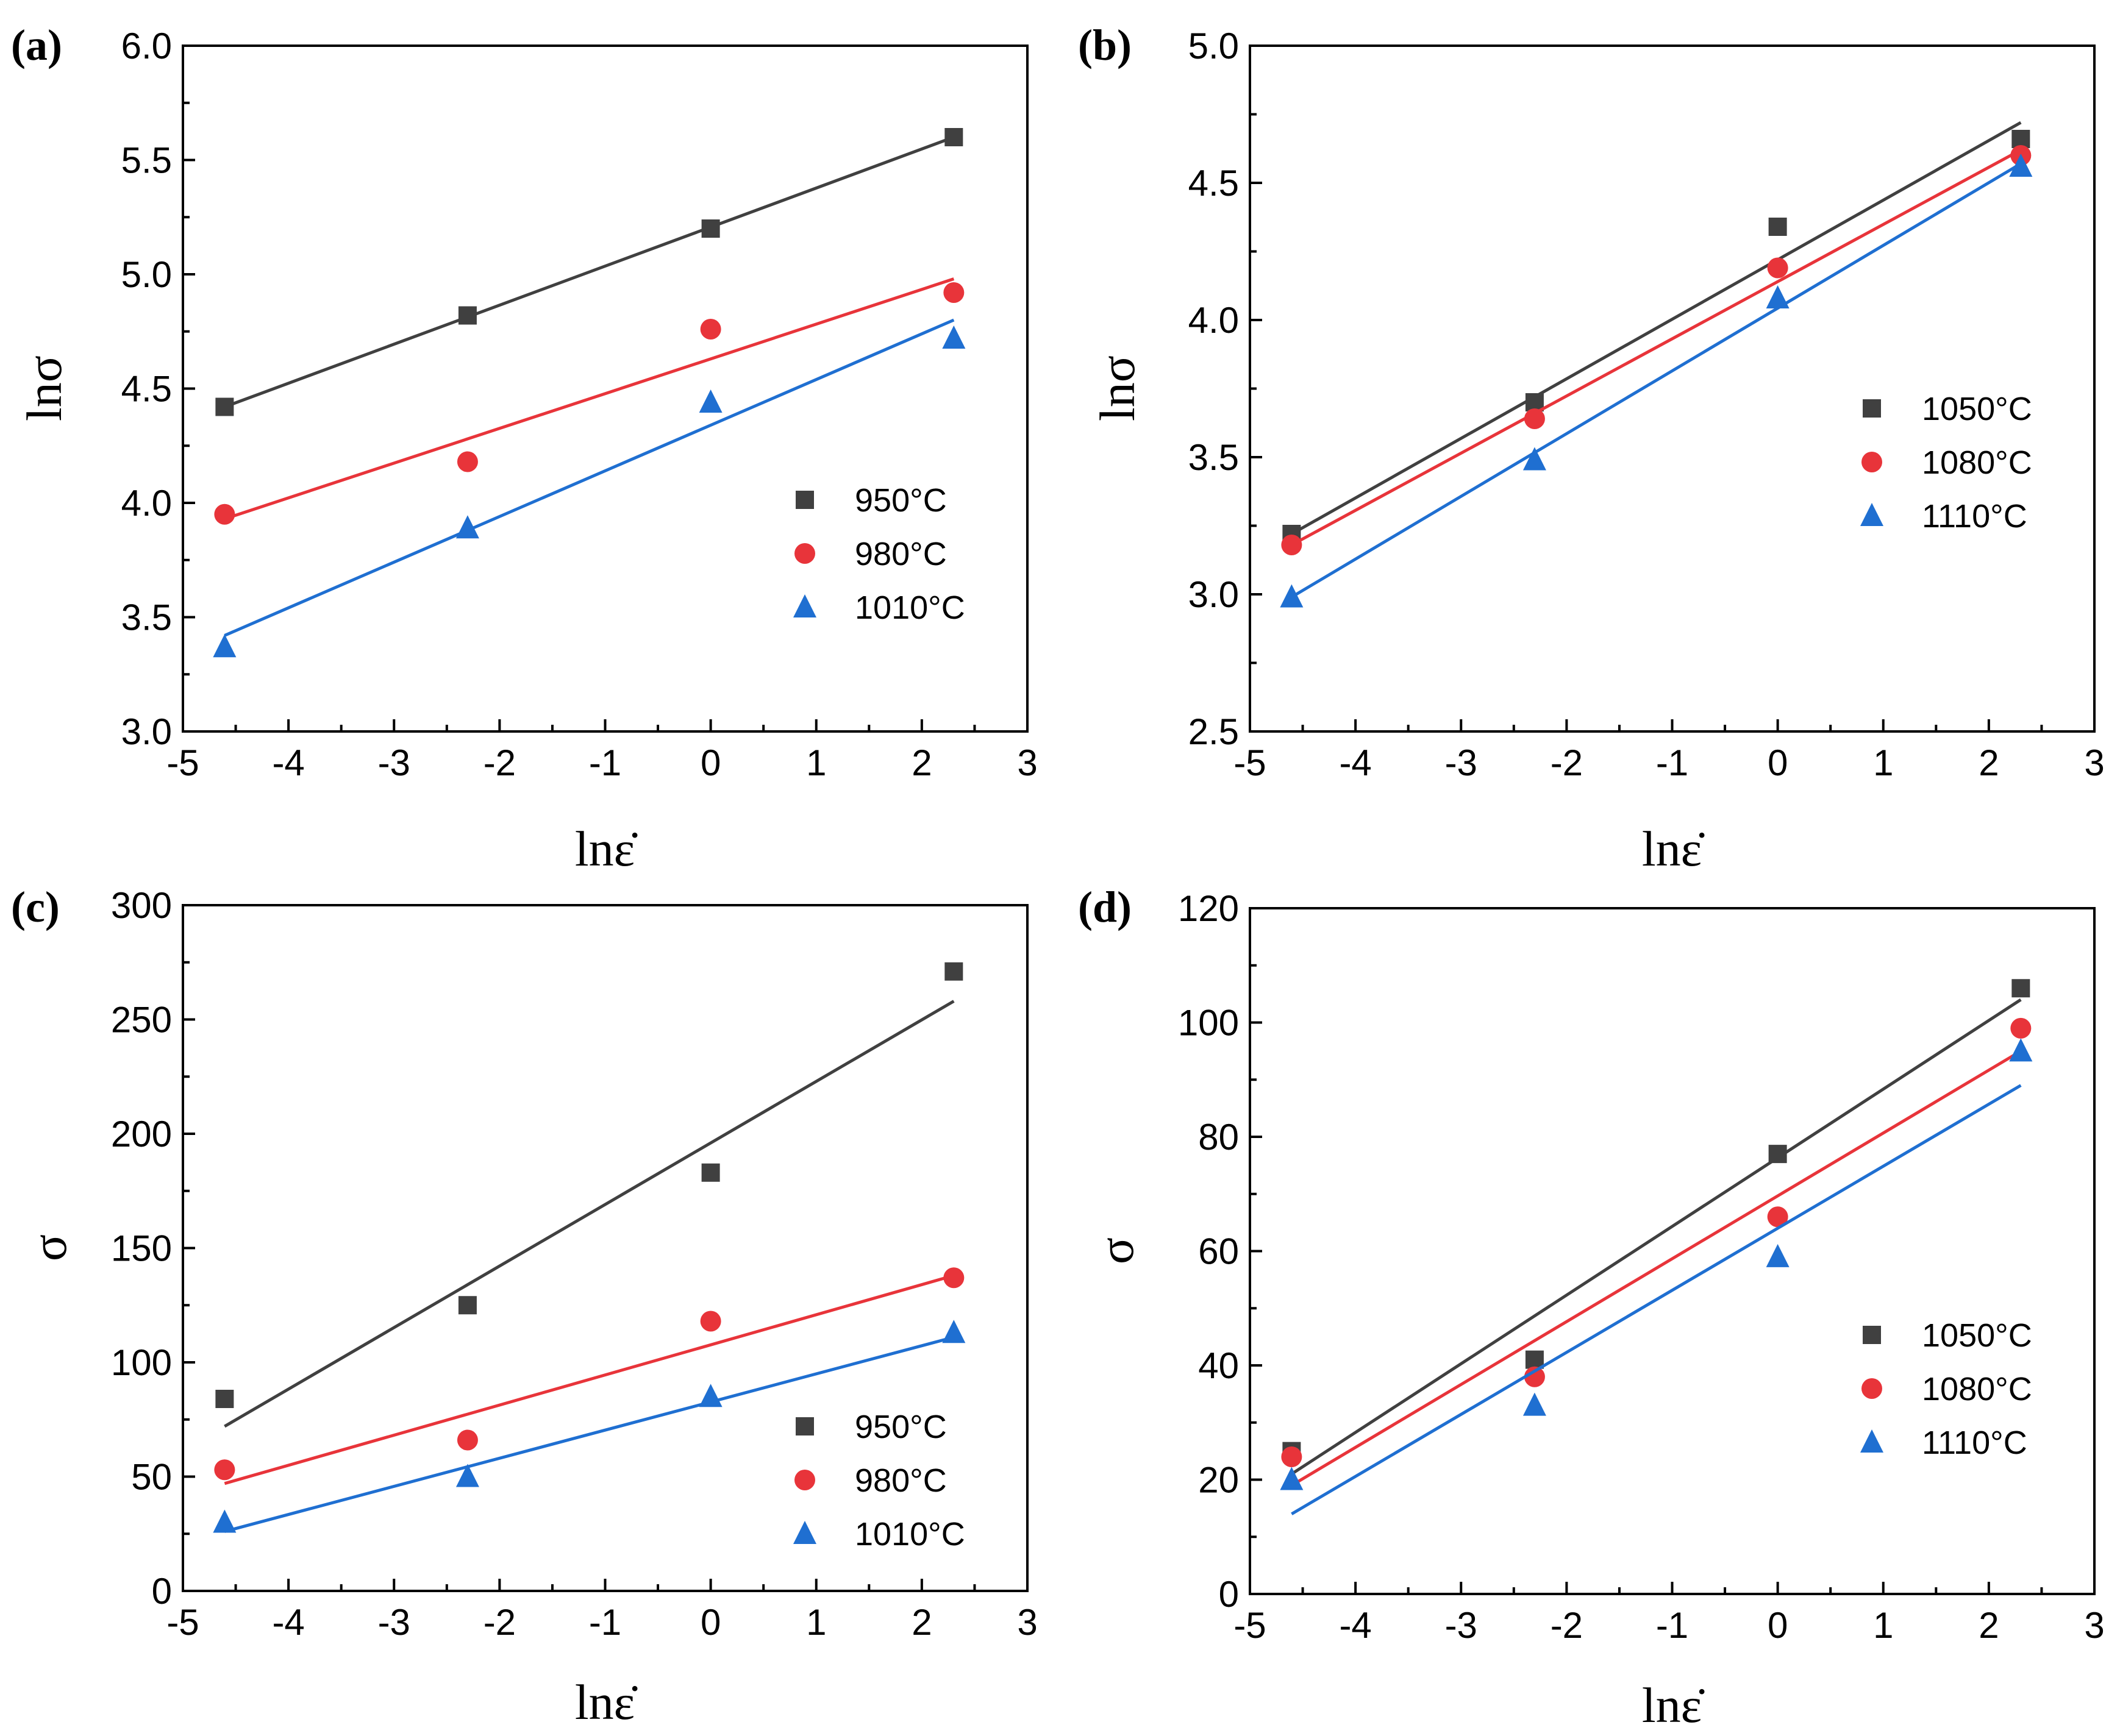  What do you see at coordinates (141, 1248) in the screenshot?
I see `y-tick-label: 150` at bounding box center [141, 1248].